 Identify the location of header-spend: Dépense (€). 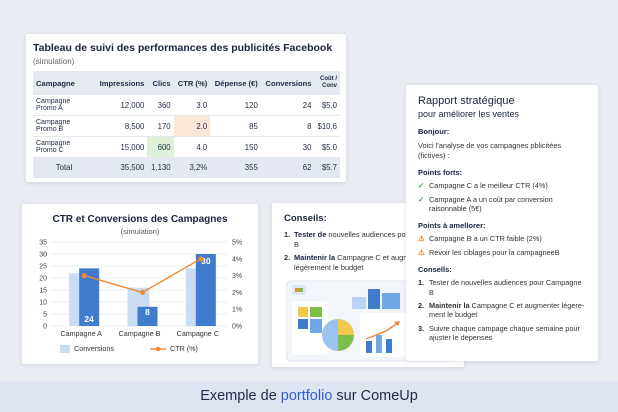
(235, 83).